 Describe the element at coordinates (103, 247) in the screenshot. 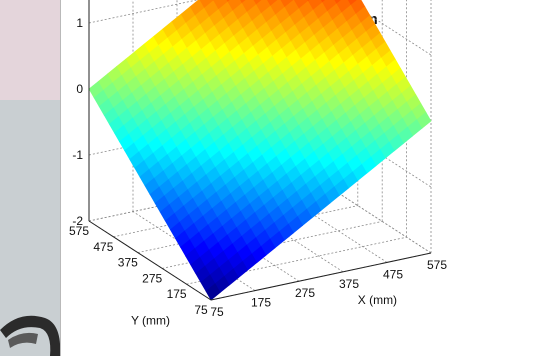

I see `y-tick-label: 475` at that location.